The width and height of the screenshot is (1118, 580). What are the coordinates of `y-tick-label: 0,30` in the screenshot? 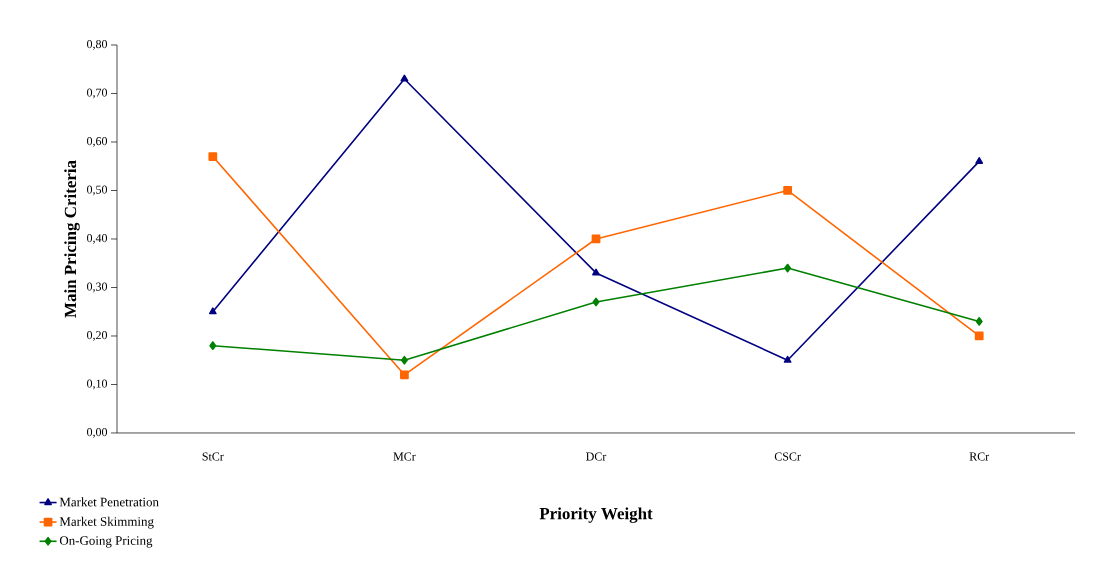 It's located at (97, 287).